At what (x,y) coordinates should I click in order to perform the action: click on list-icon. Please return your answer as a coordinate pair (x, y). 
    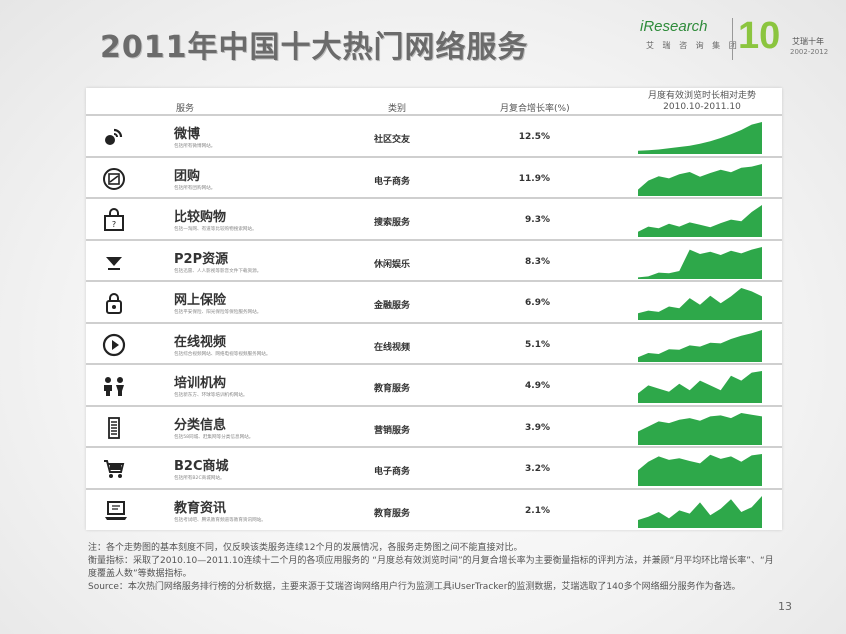
    Looking at the image, I should click on (114, 428).